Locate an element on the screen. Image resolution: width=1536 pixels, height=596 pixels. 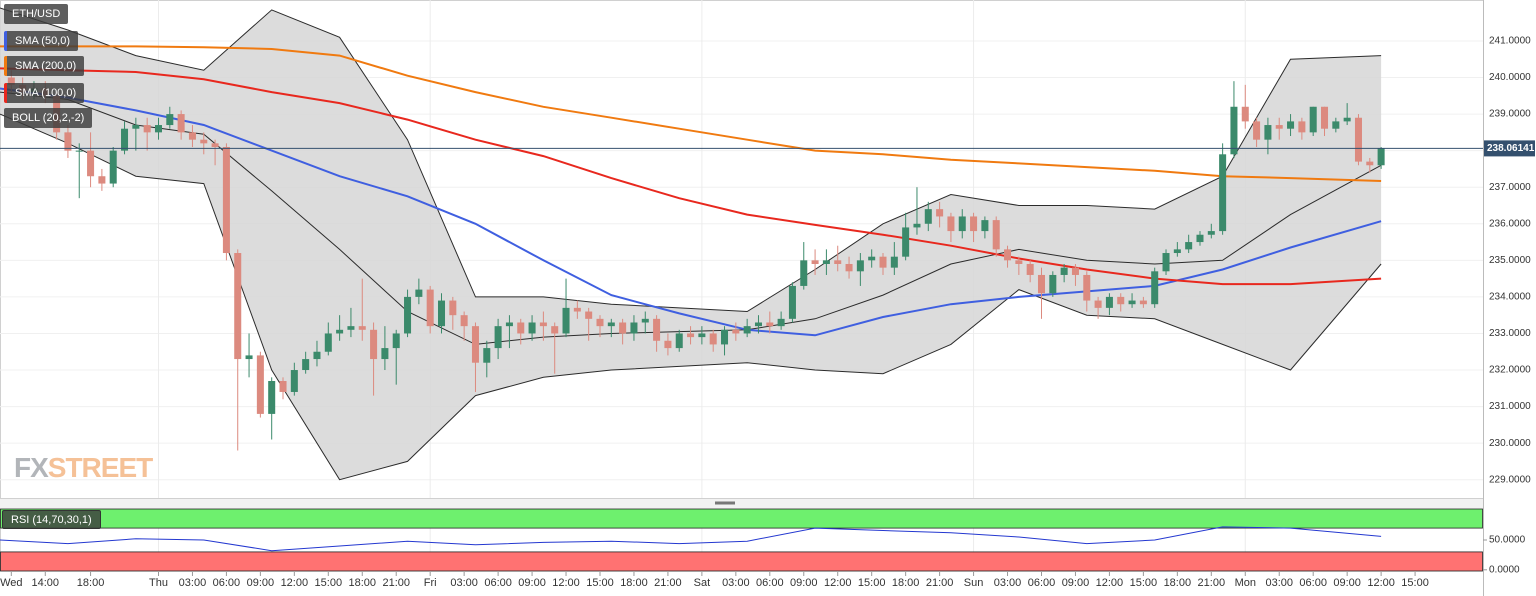
legend-entry: SMA (100,0) is located at coordinates (44, 93).